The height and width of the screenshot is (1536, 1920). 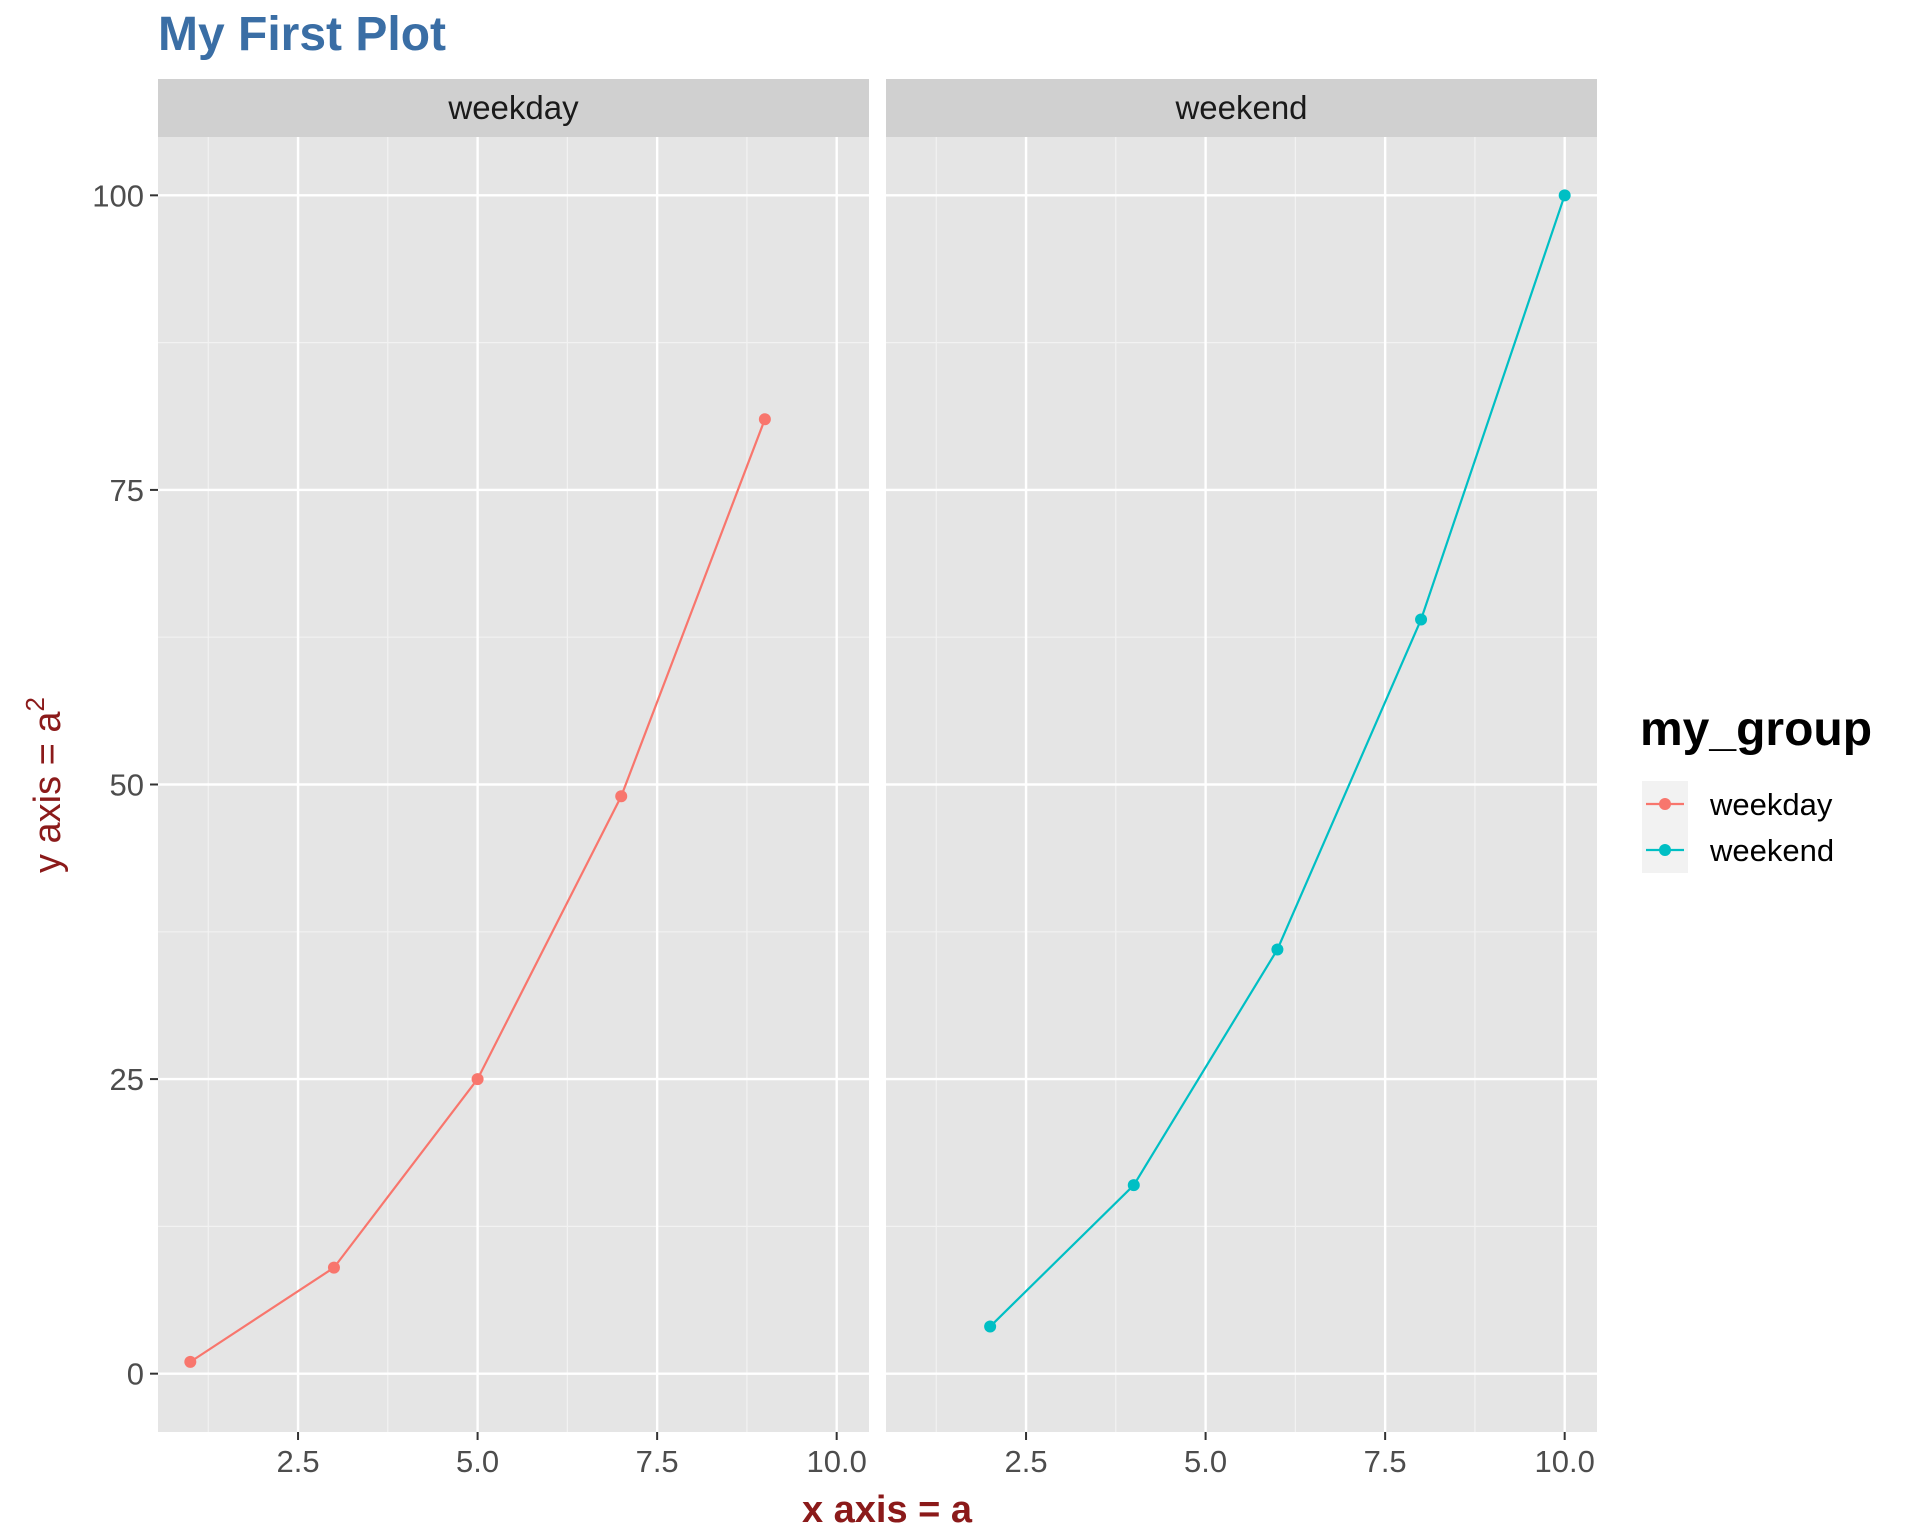 I want to click on y-axis-title-base: y axis = a, so click(x=48, y=792).